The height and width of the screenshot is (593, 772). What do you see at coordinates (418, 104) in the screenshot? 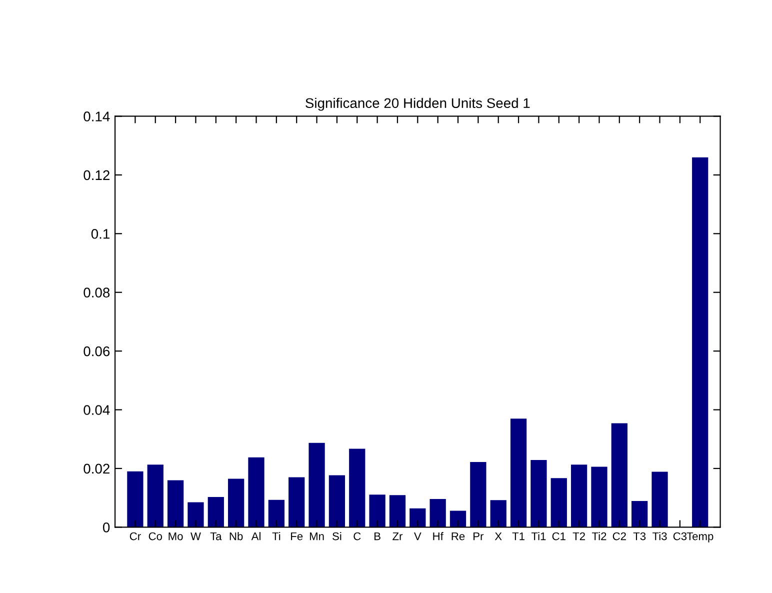
I see `chart-title: Significance 20 Hidden Units Seed 1` at bounding box center [418, 104].